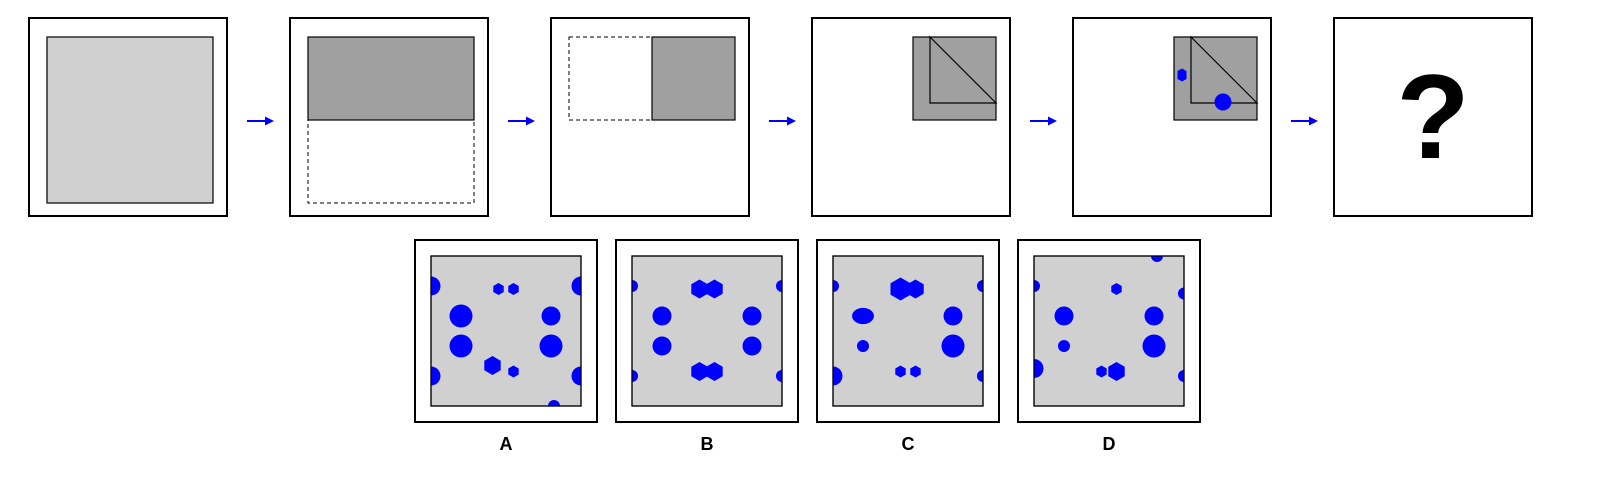 The width and height of the screenshot is (1610, 490). Describe the element at coordinates (130, 120) in the screenshot. I see `paper-sheet` at that location.